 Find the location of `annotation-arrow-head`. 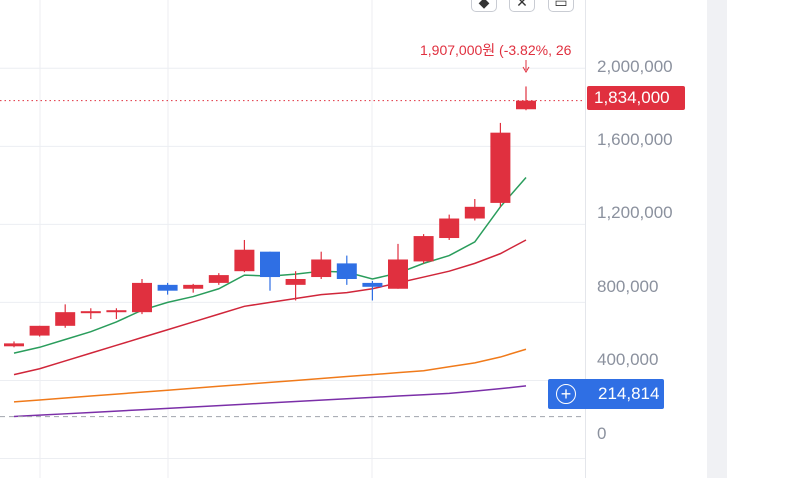

annotation-arrow-head is located at coordinates (526, 69).